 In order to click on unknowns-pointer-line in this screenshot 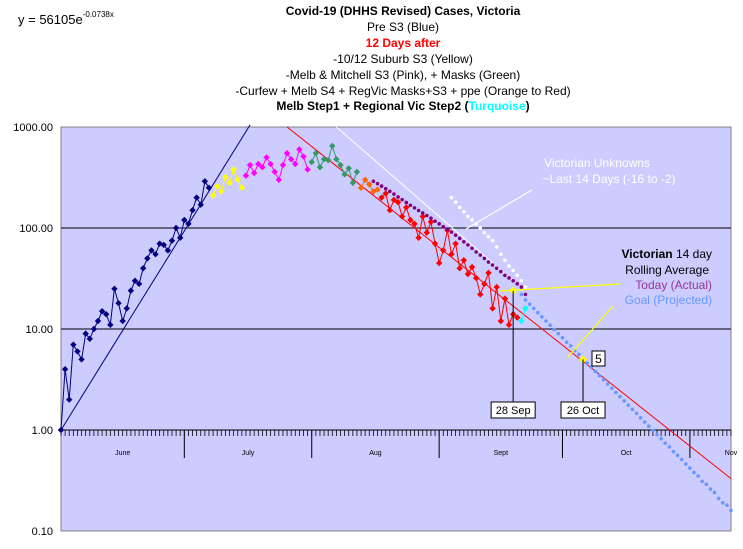, I will do `click(499, 209)`.